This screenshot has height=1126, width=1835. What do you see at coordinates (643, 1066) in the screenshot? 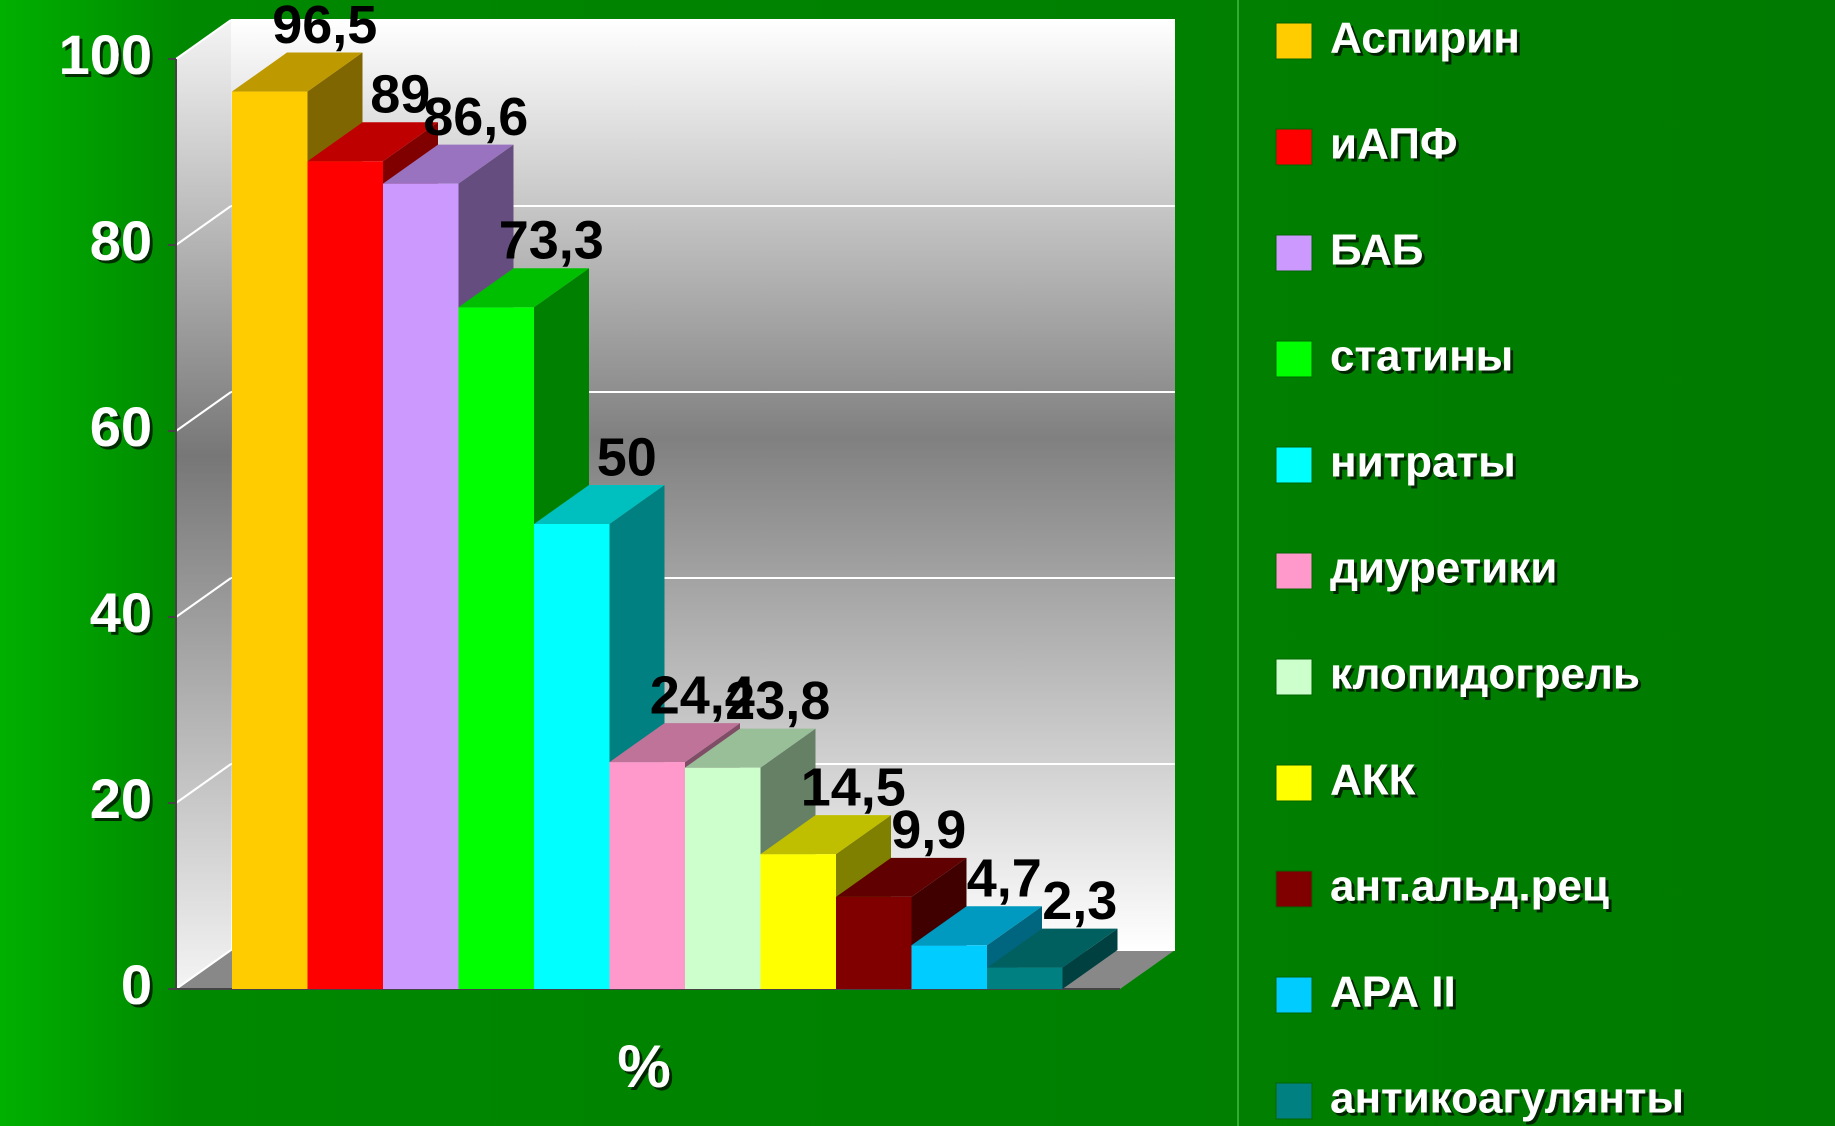
I see `x-axis-label: %` at bounding box center [643, 1066].